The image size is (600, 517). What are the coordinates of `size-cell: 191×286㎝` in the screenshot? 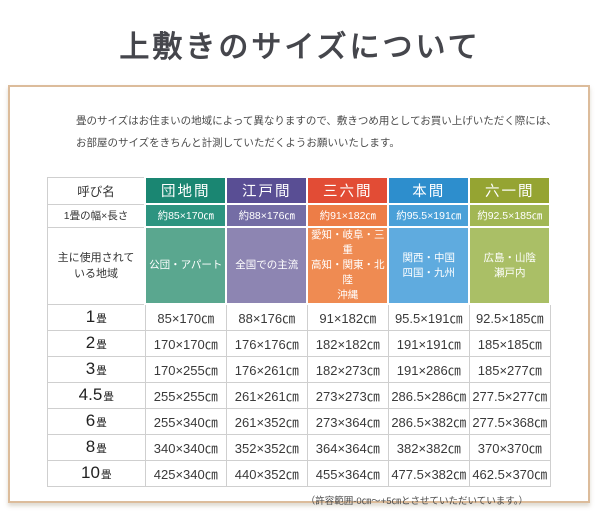 It's located at (428, 369).